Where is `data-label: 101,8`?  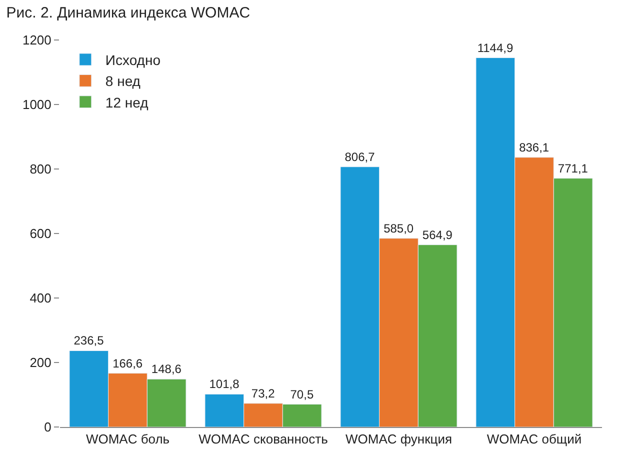
data-label: 101,8 is located at coordinates (224, 384).